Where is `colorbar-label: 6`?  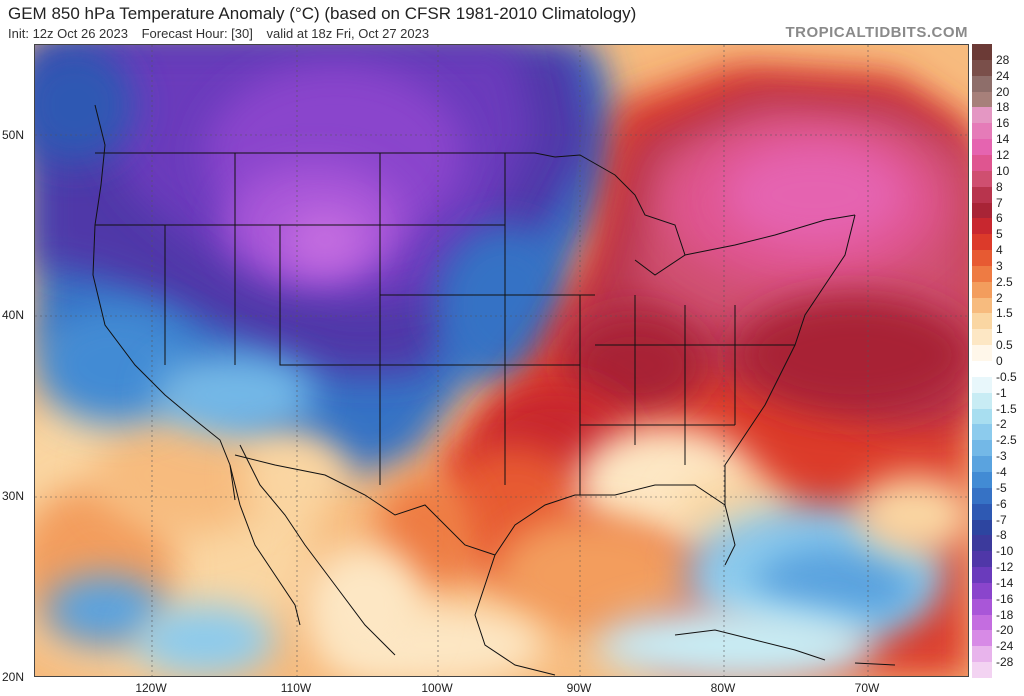
colorbar-label: 6 is located at coordinates (999, 218).